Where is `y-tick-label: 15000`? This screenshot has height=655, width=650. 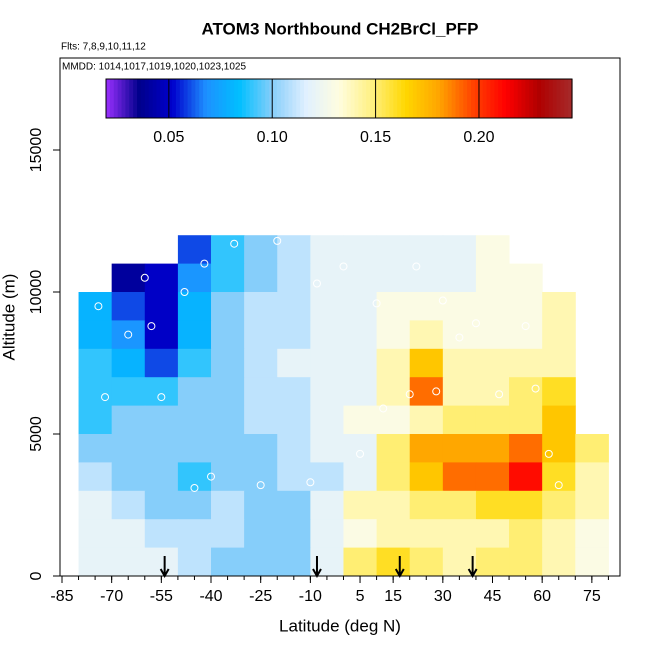
y-tick-label: 15000 is located at coordinates (36, 150).